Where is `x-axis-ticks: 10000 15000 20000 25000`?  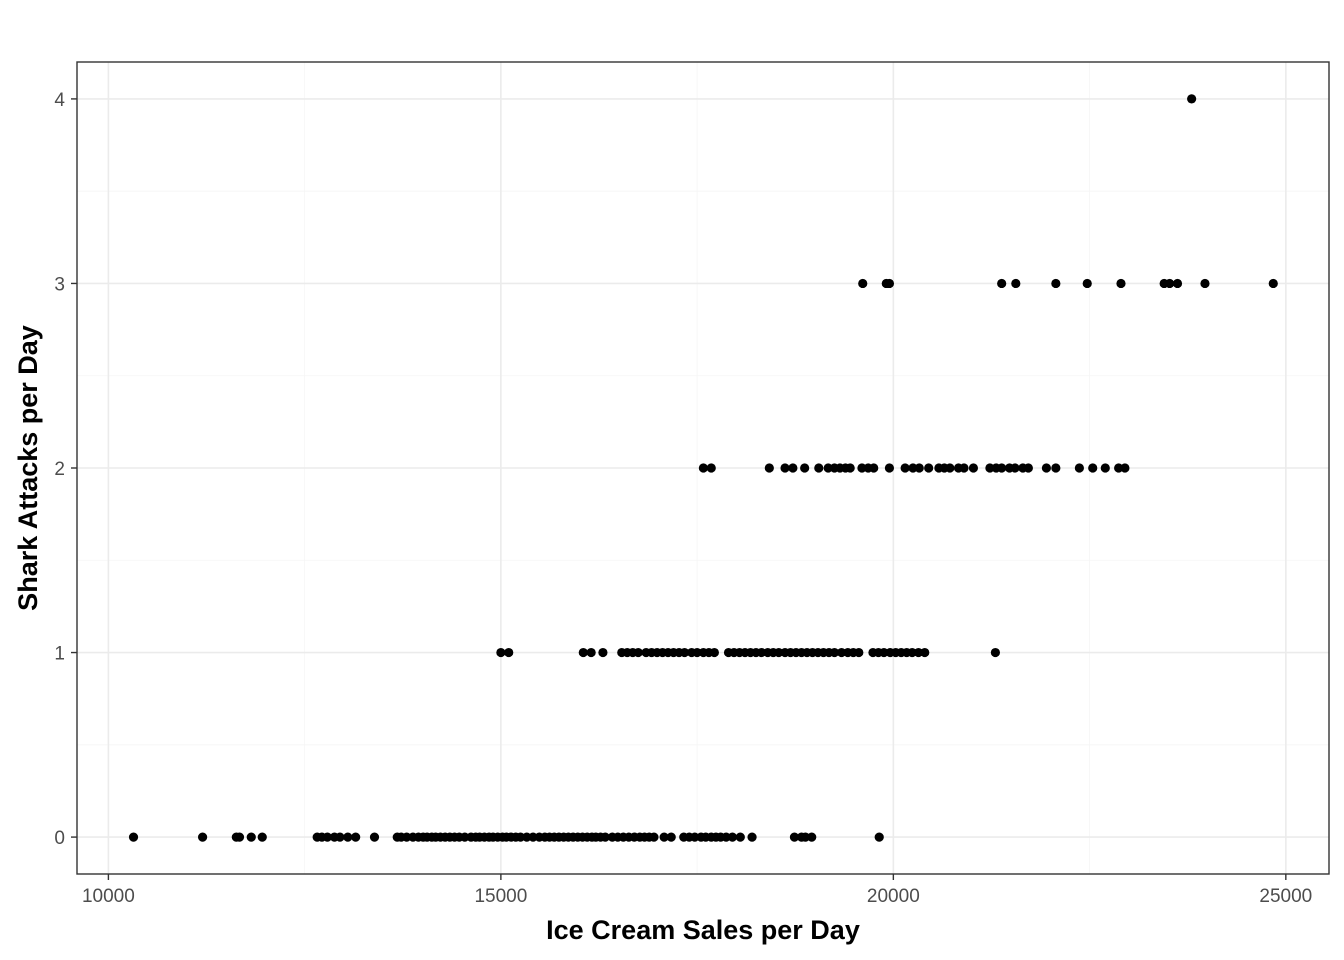 x-axis-ticks: 10000 15000 20000 25000 is located at coordinates (697, 890).